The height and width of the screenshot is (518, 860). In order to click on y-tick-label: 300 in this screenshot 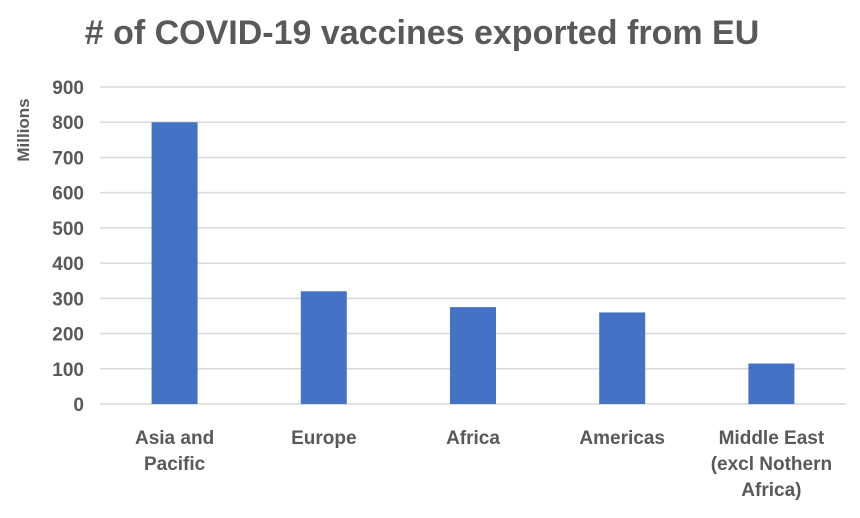, I will do `click(68, 299)`.